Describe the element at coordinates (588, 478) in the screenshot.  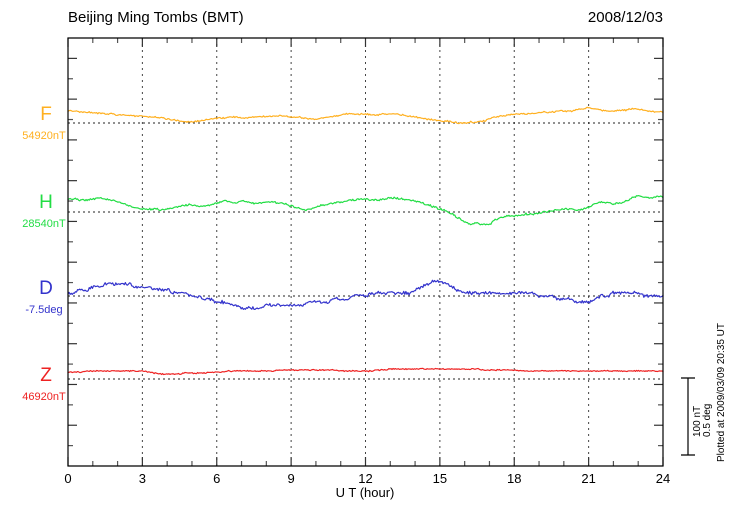
I see `x-tick-label-21: 21` at that location.